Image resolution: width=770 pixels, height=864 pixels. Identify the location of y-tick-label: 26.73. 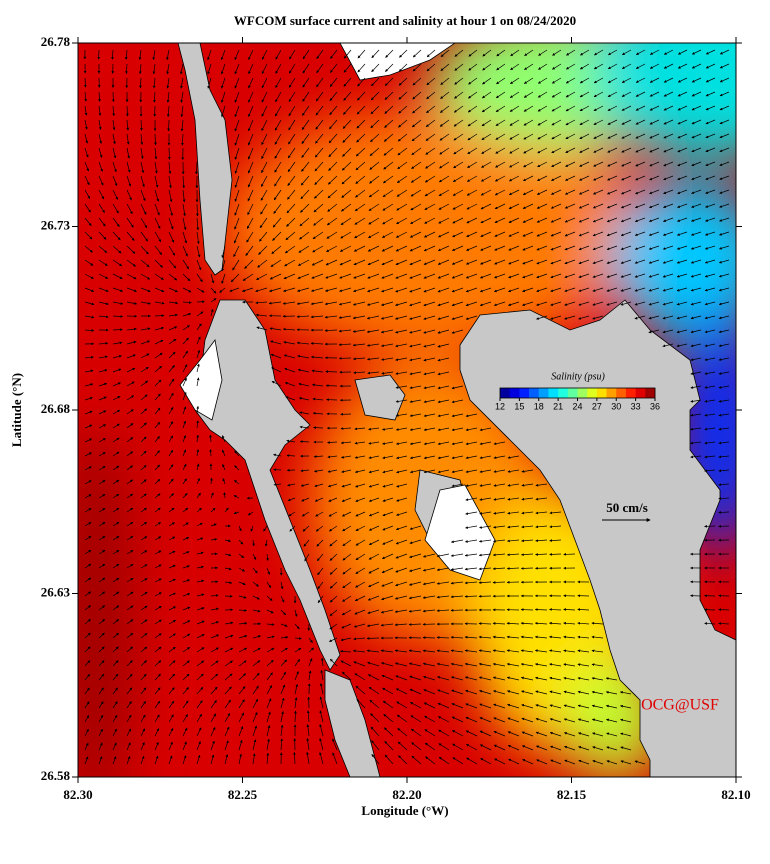
(56, 224).